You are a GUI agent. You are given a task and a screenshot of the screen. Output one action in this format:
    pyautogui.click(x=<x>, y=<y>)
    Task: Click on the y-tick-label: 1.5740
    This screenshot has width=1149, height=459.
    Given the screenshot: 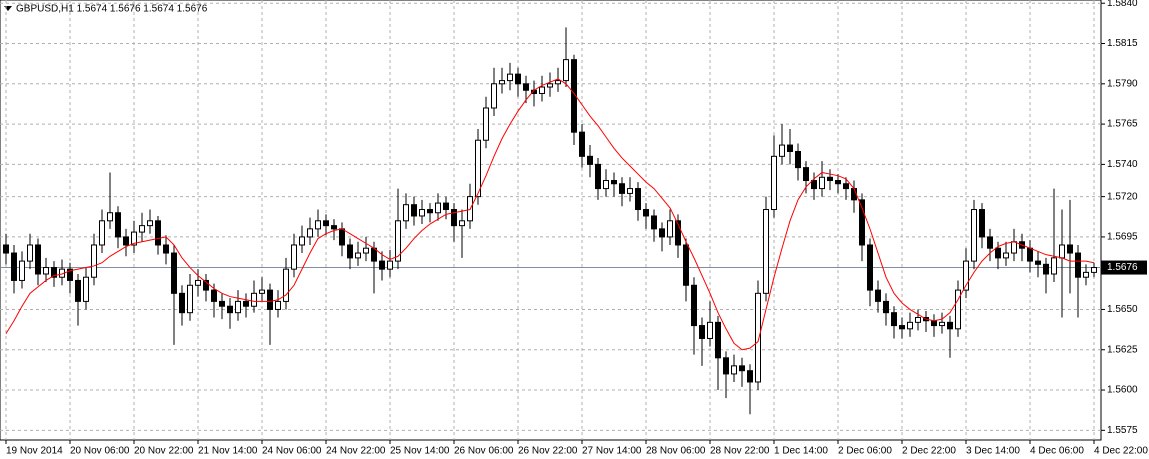 What is the action you would take?
    pyautogui.click(x=1122, y=164)
    